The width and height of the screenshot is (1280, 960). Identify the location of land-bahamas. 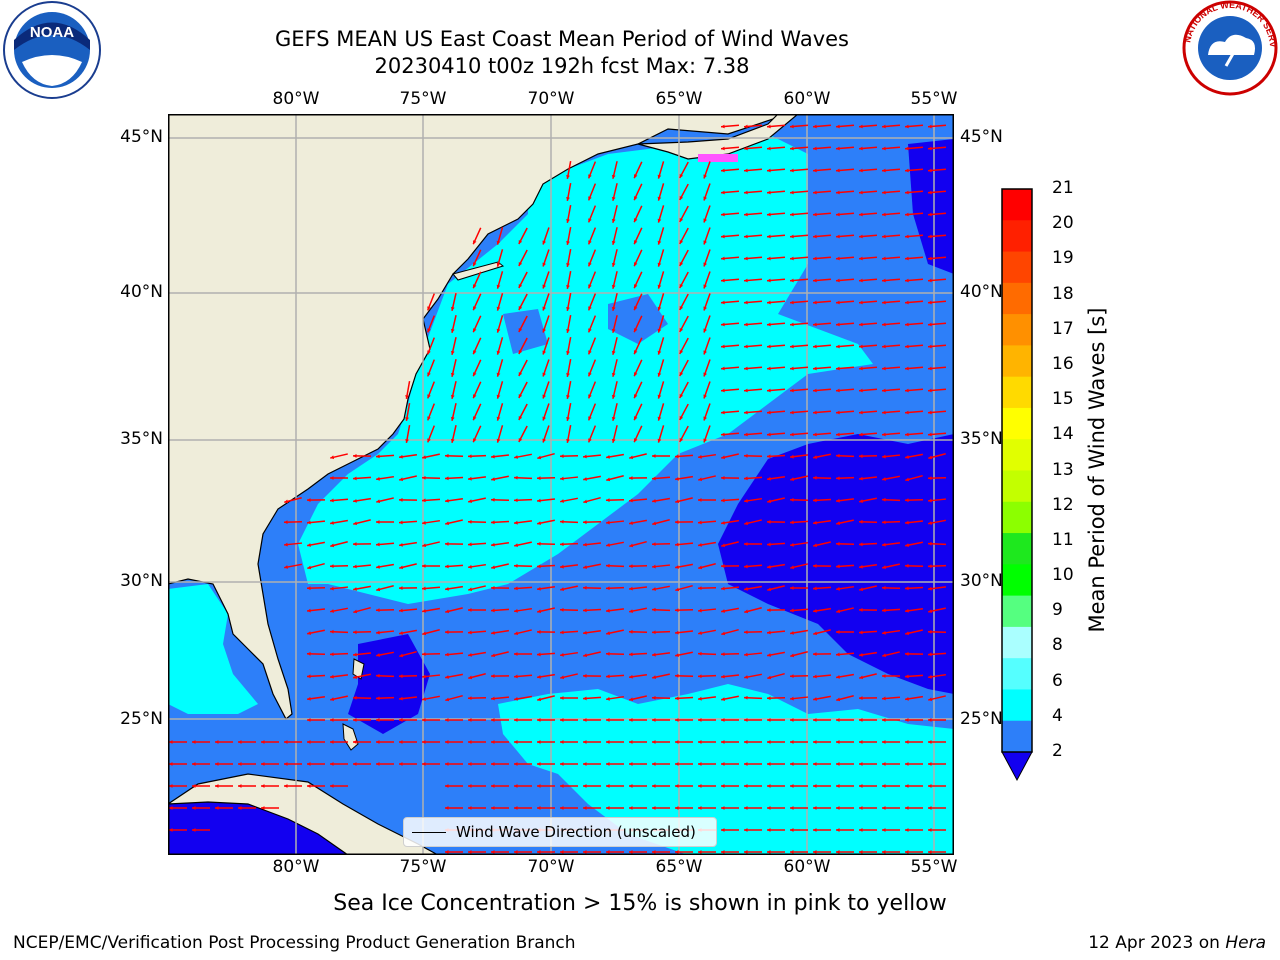
(350, 737).